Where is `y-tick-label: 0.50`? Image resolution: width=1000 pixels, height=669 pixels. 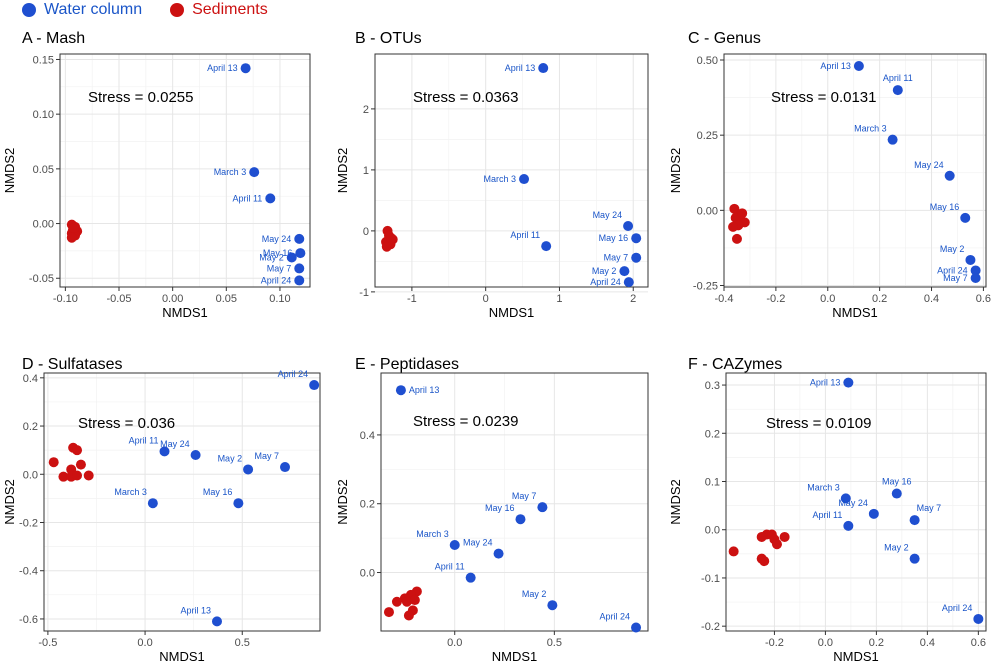 y-tick-label: 0.50 is located at coordinates (707, 61).